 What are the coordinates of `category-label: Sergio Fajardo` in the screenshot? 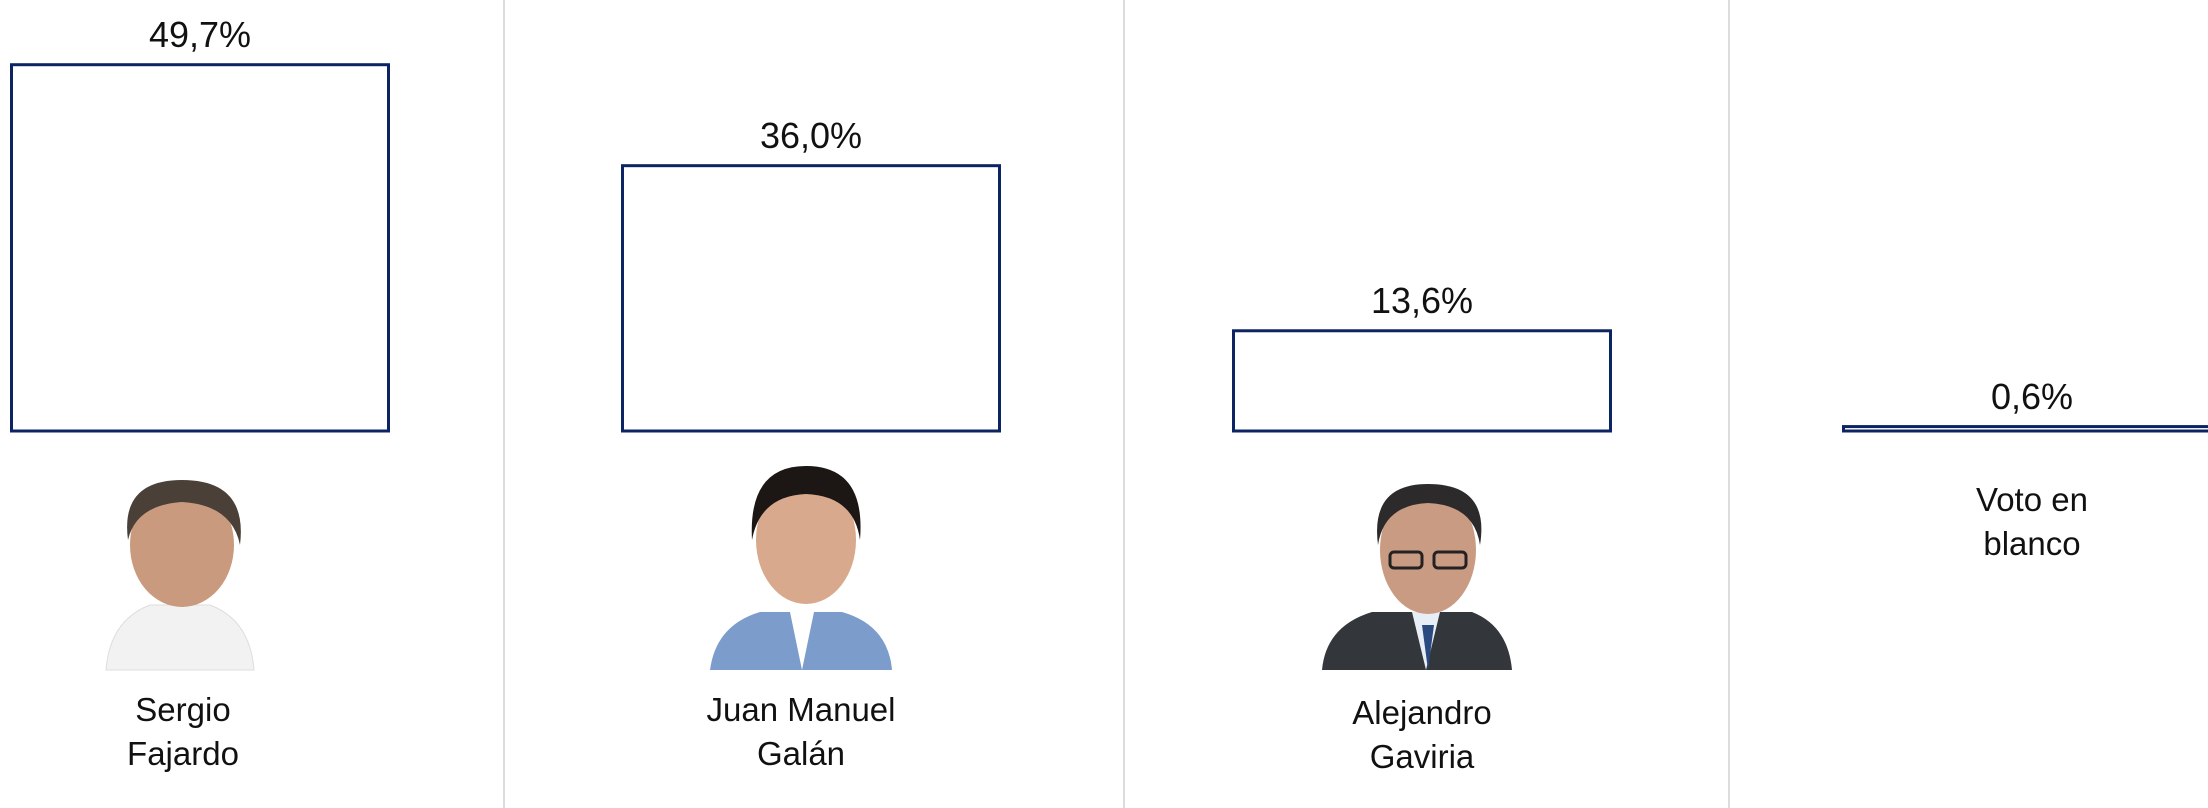 It's located at (183, 731).